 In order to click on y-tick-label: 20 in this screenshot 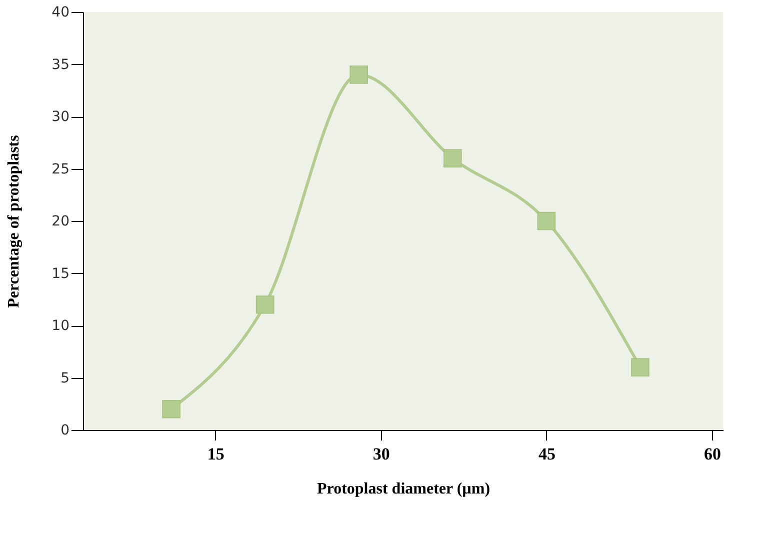, I will do `click(61, 222)`.